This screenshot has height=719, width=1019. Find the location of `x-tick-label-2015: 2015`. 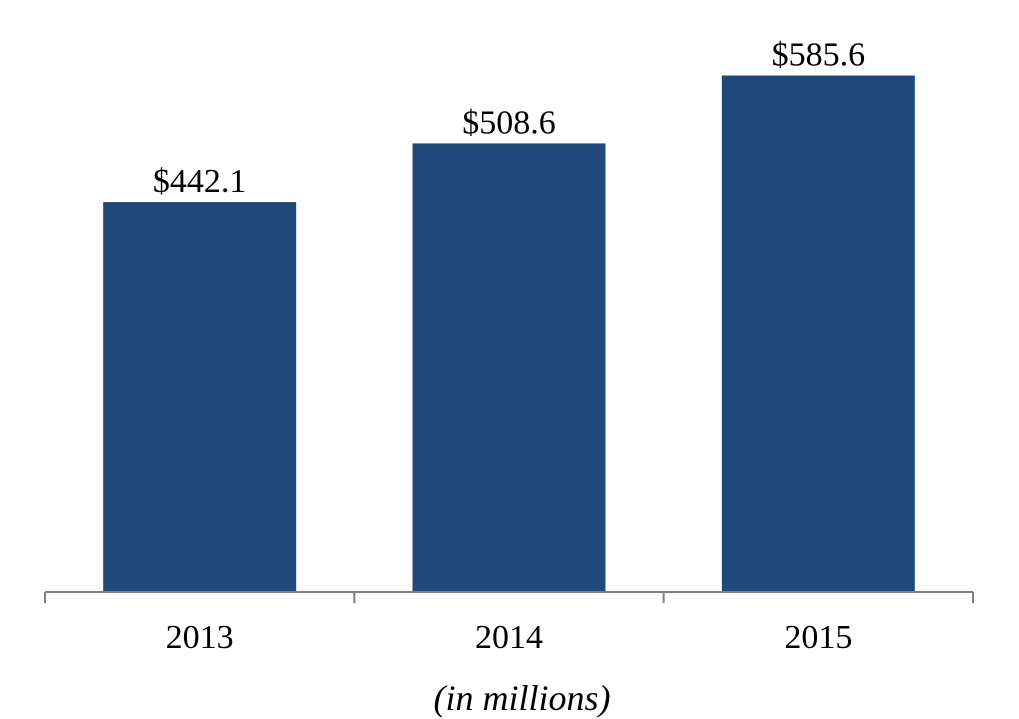

x-tick-label-2015: 2015 is located at coordinates (818, 637).